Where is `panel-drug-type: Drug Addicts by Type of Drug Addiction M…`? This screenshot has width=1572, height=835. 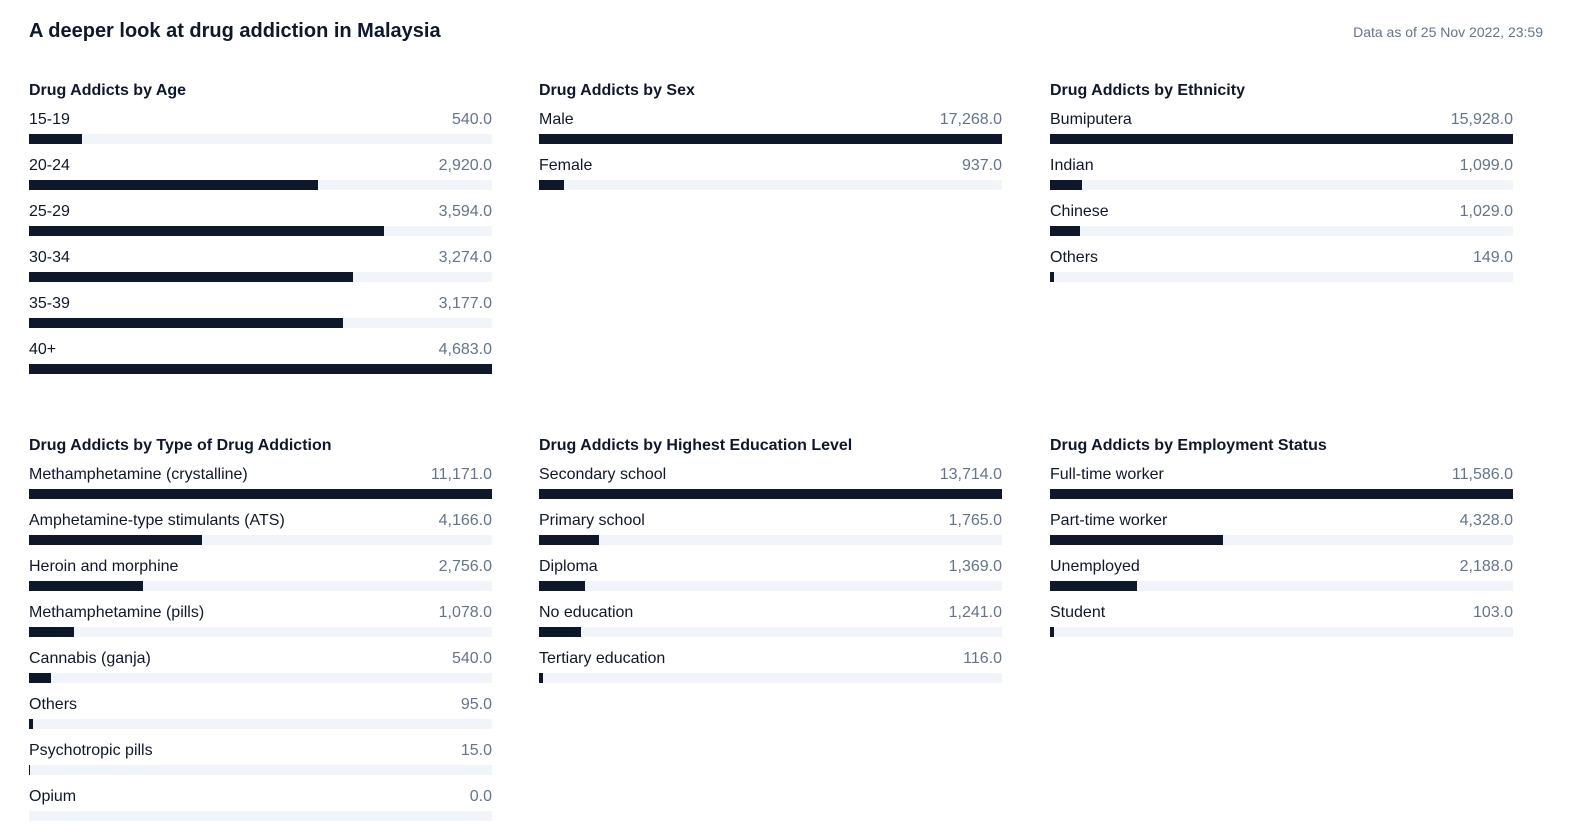 panel-drug-type: Drug Addicts by Type of Drug Addiction M… is located at coordinates (260, 635).